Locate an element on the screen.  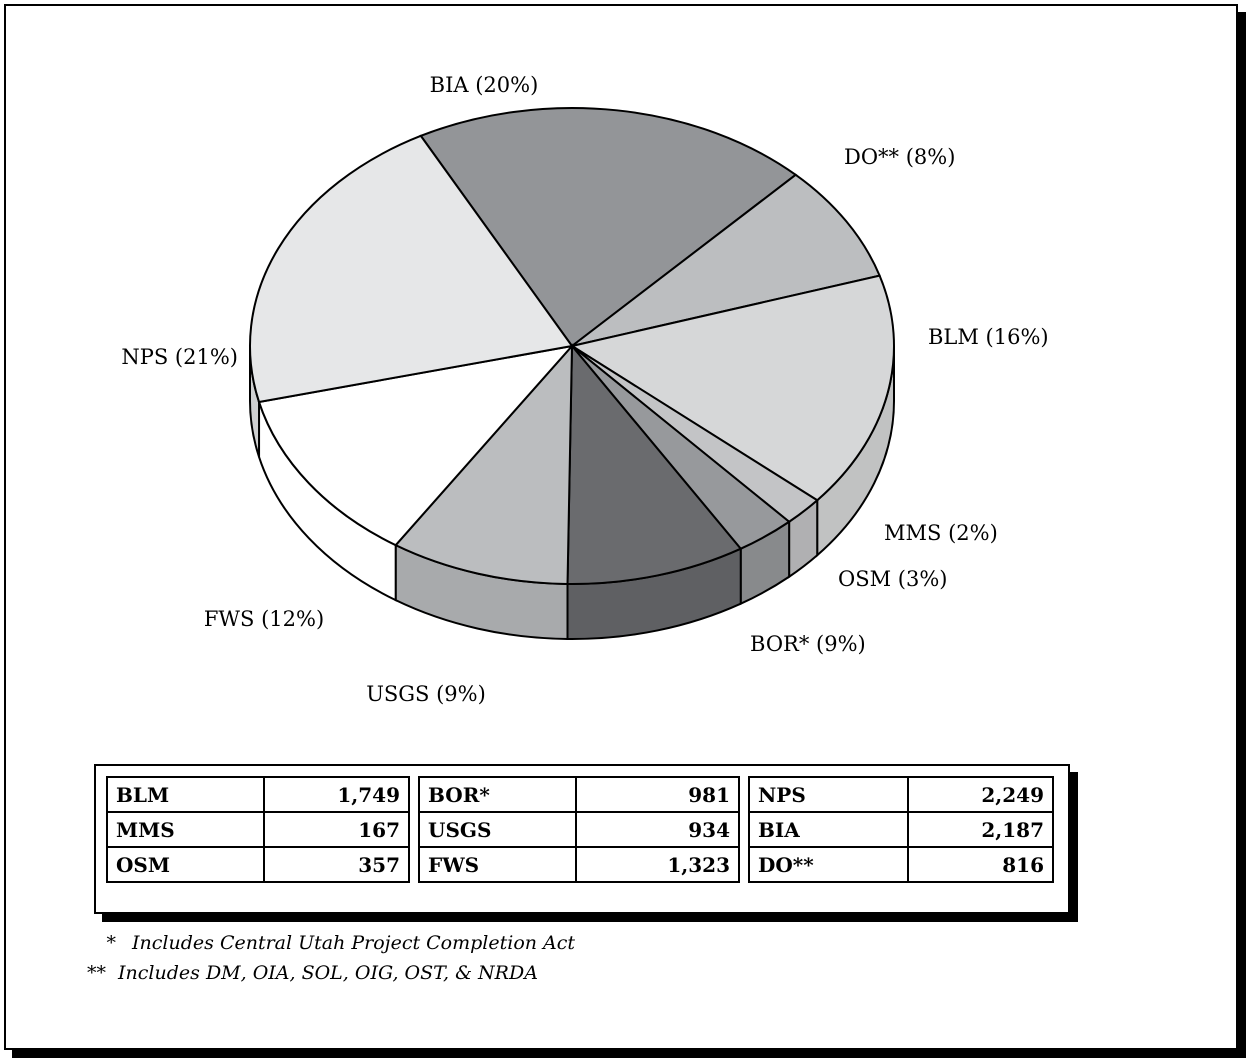
pie-slice-bor is located at coordinates (654, 464).